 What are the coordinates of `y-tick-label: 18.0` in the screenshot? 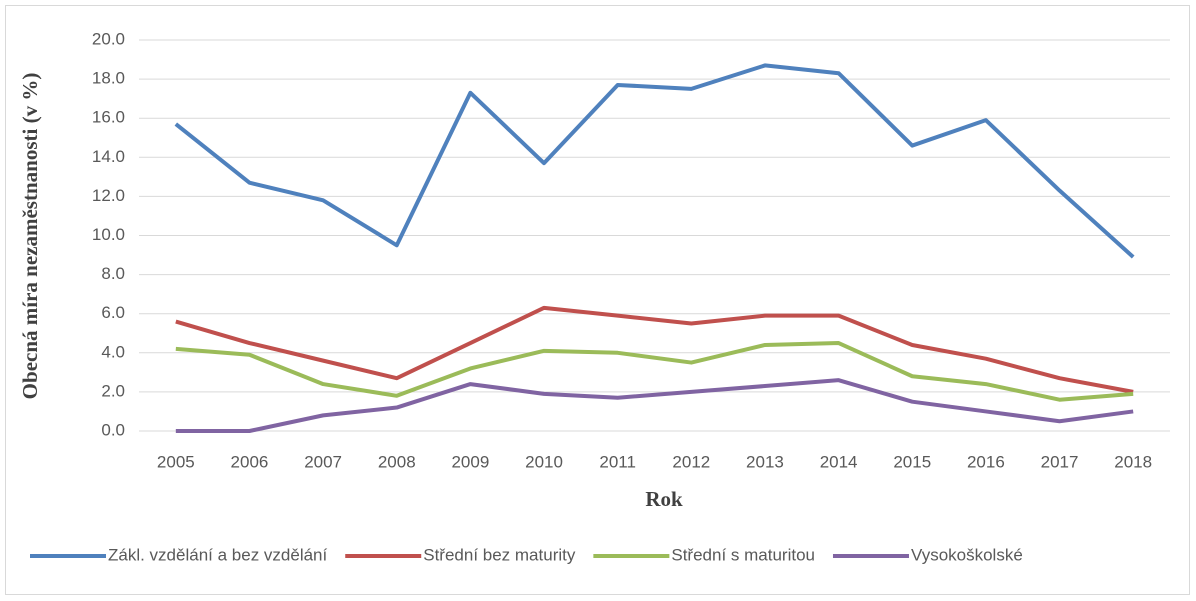 It's located at (108, 78).